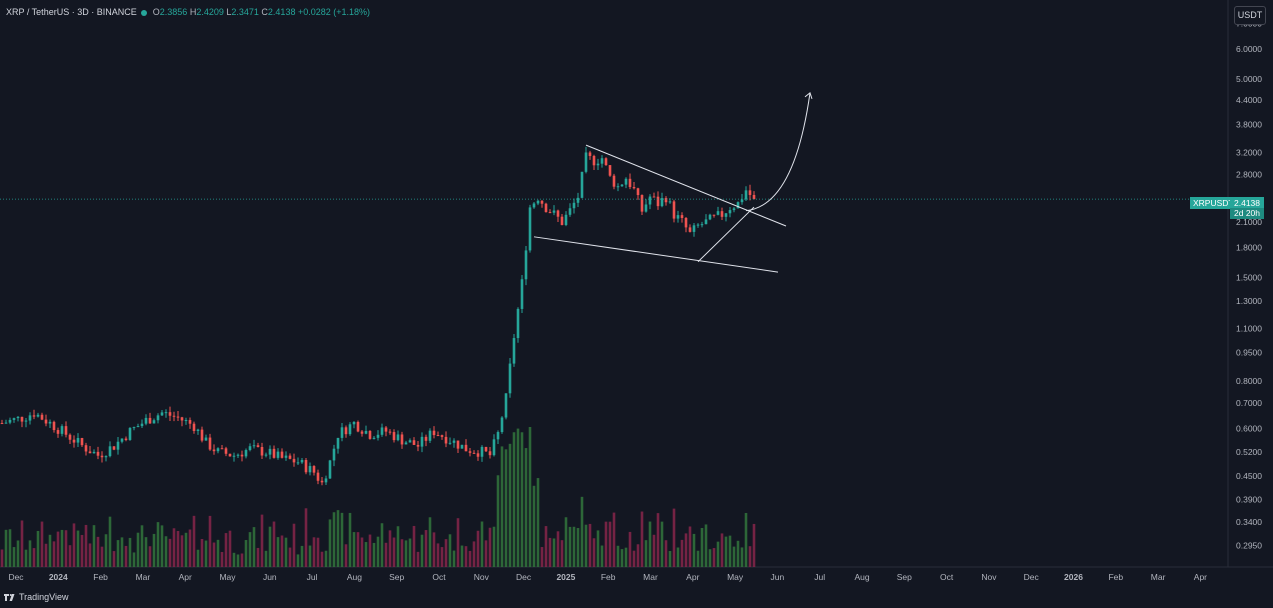  What do you see at coordinates (819, 577) in the screenshot?
I see `x-tick-label: Jul` at bounding box center [819, 577].